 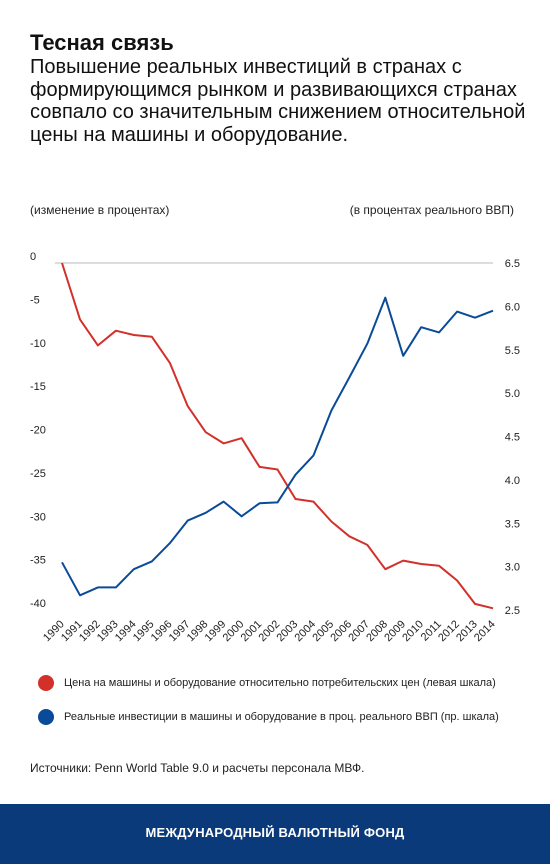 I want to click on right-tick-label: 5.0, so click(x=512, y=394).